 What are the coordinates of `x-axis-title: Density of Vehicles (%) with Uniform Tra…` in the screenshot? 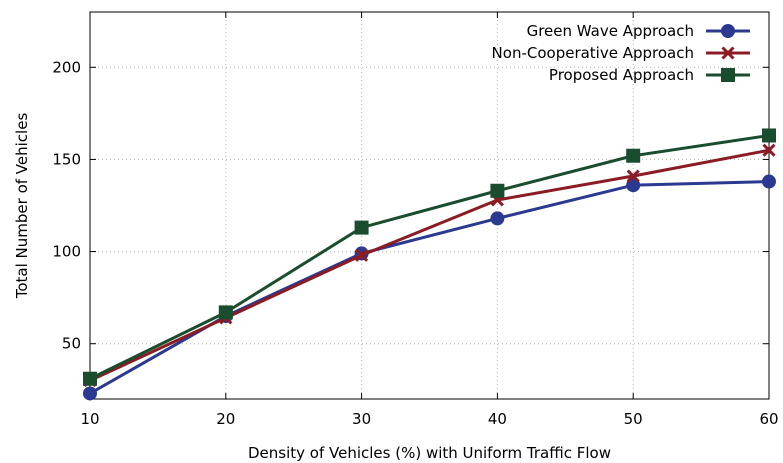 It's located at (429, 453).